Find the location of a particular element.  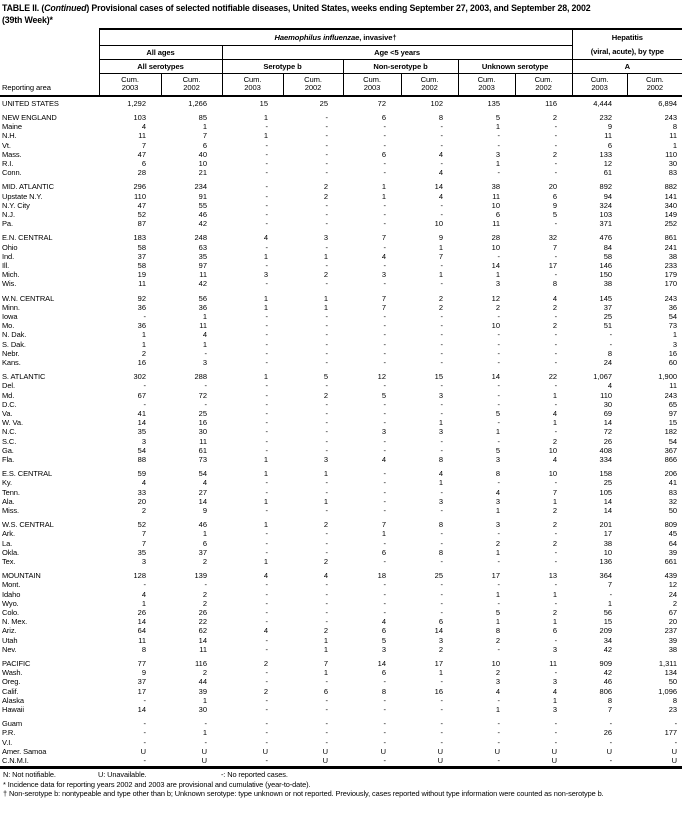

value-cell: 23 is located at coordinates (673, 710).